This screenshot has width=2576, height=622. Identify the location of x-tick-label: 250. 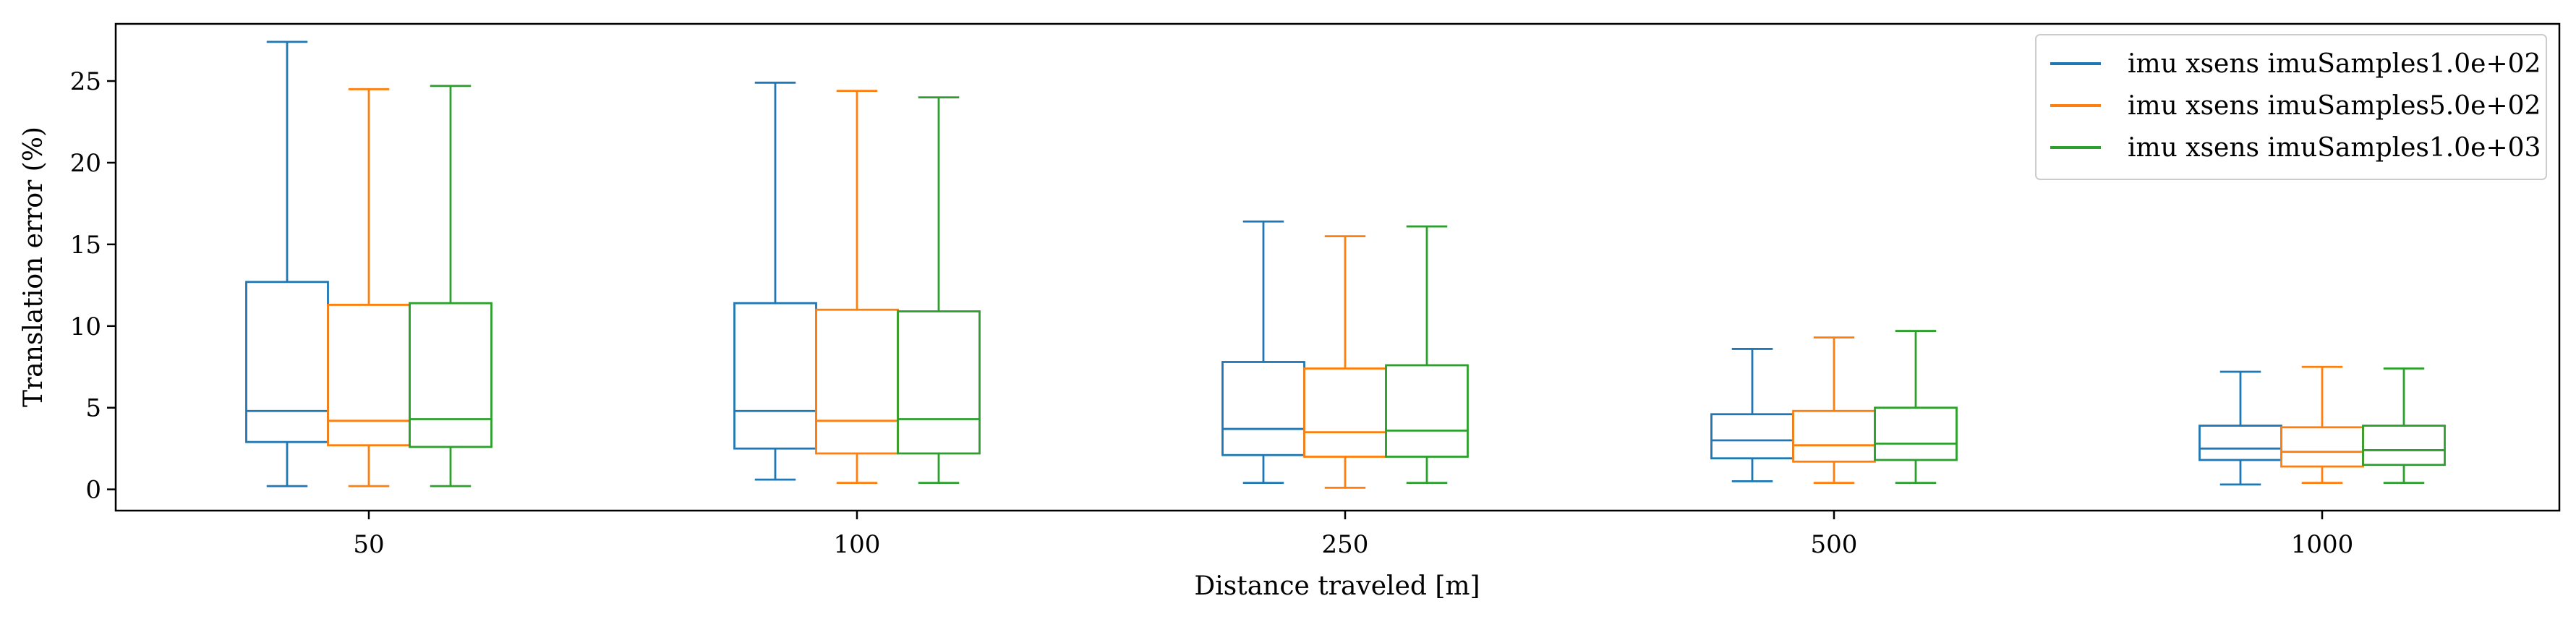
(1345, 544).